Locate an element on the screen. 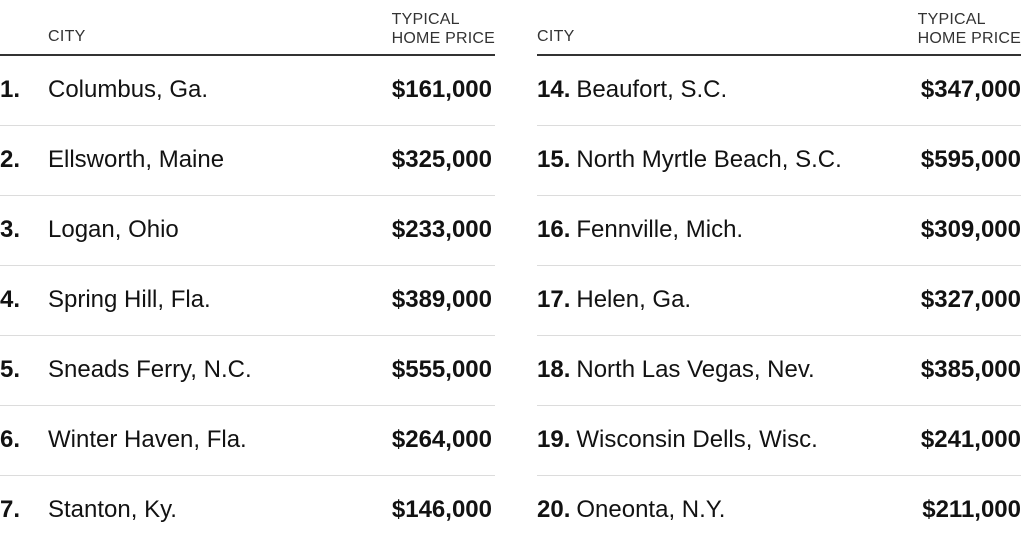  rank-and-city: 19. Wisconsin Dells, Wisc. is located at coordinates (677, 440).